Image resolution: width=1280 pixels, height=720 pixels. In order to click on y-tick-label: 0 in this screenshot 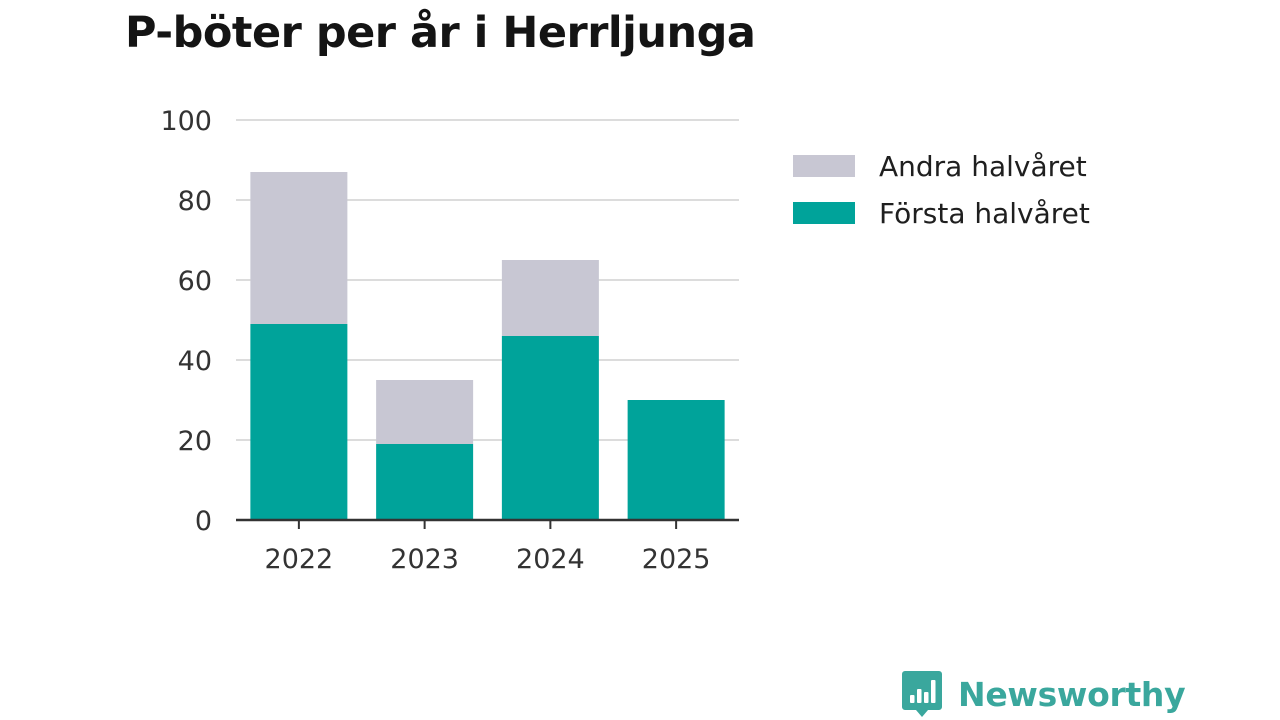, I will do `click(203, 521)`.